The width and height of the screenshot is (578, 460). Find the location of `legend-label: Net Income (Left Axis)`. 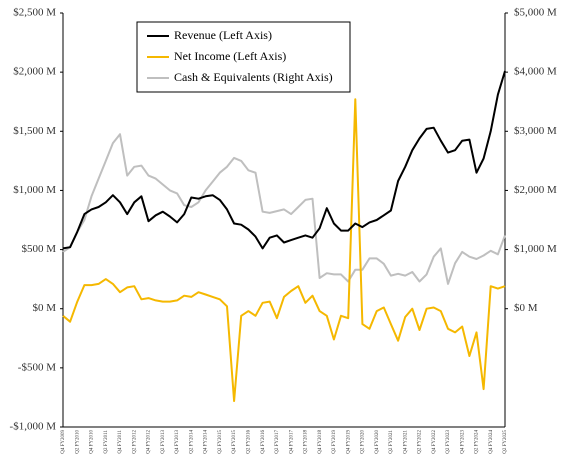

legend-label: Net Income (Left Axis) is located at coordinates (230, 56).